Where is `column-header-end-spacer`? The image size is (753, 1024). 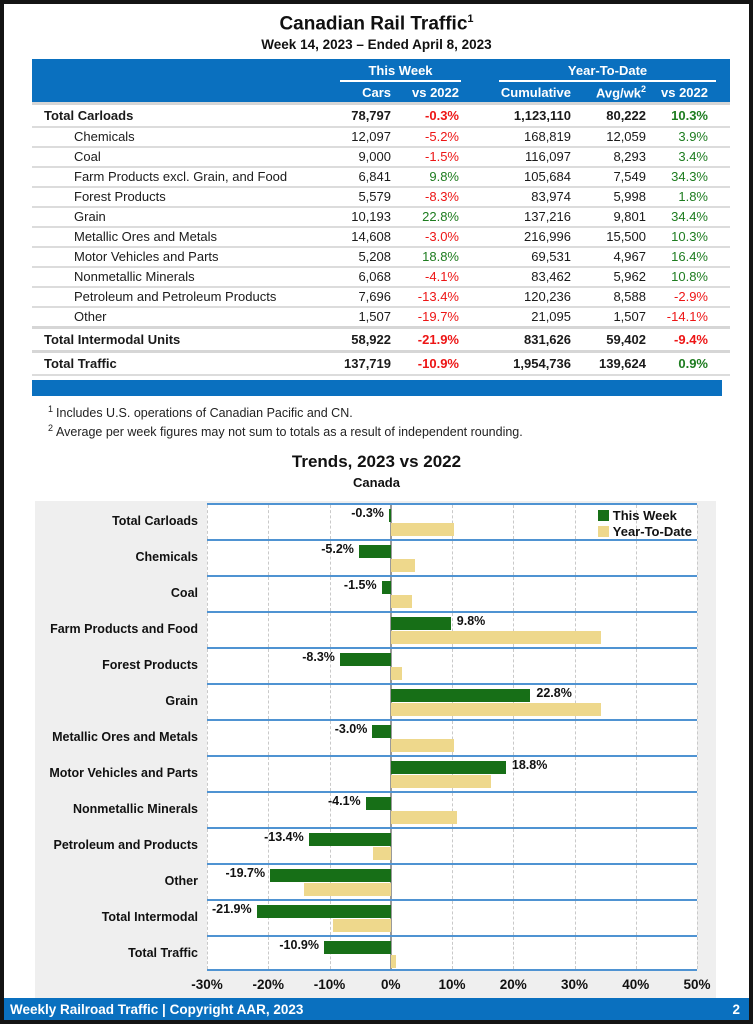
column-header-end-spacer is located at coordinates (721, 93).